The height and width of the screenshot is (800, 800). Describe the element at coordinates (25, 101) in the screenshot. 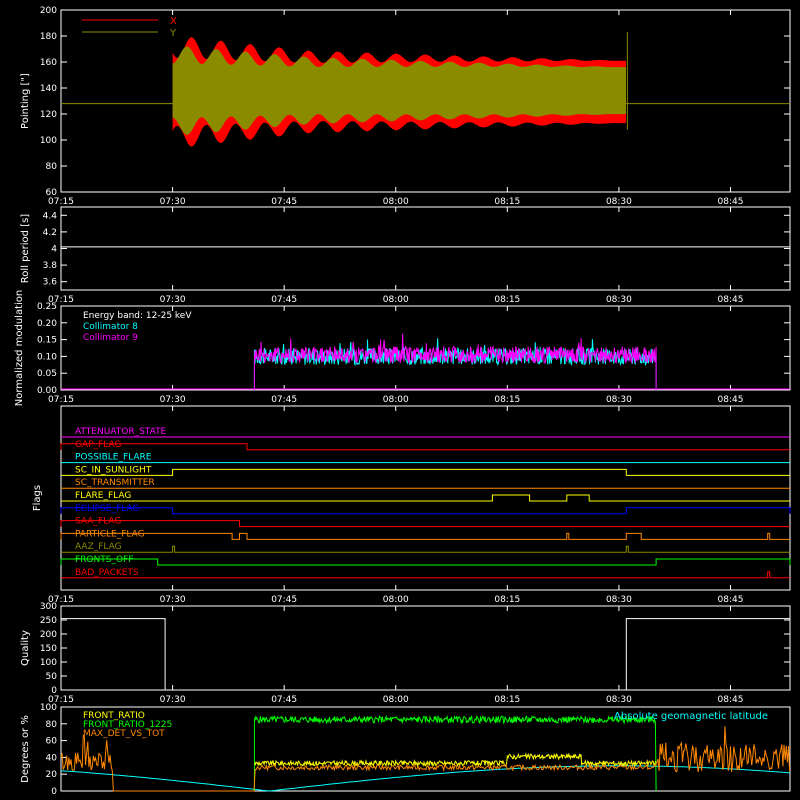

I see `y-axis-label: Pointing ["]` at that location.